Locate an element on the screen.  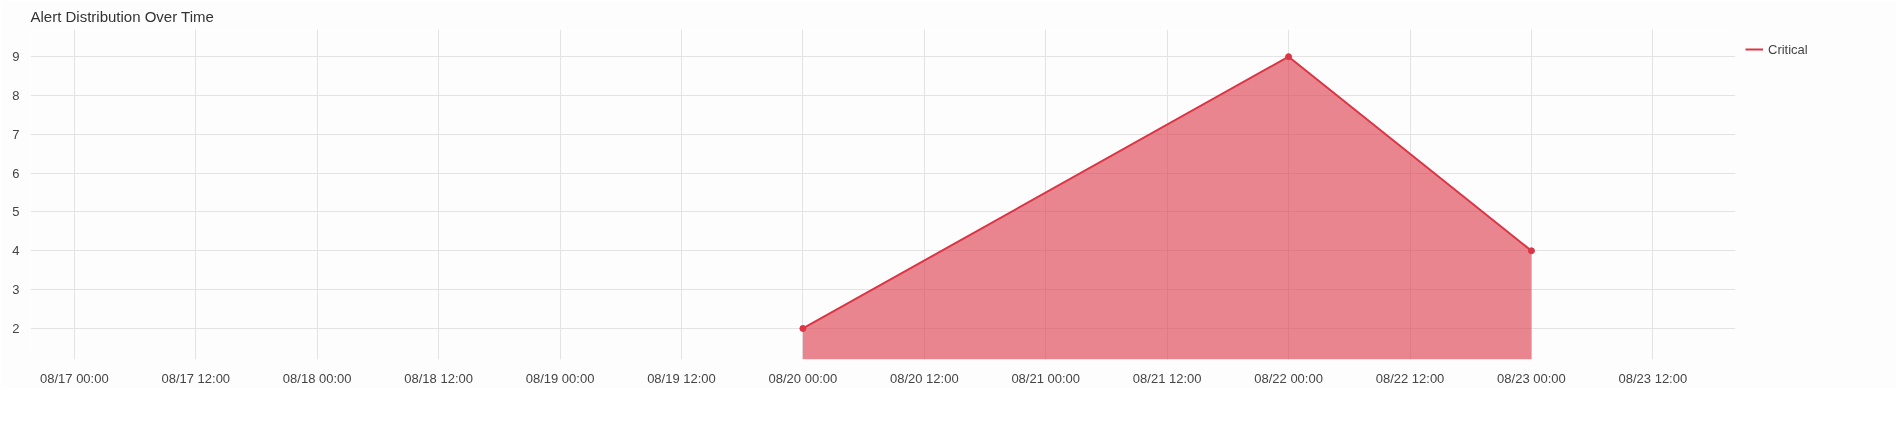
y-tick-label: 5 is located at coordinates (16, 212).